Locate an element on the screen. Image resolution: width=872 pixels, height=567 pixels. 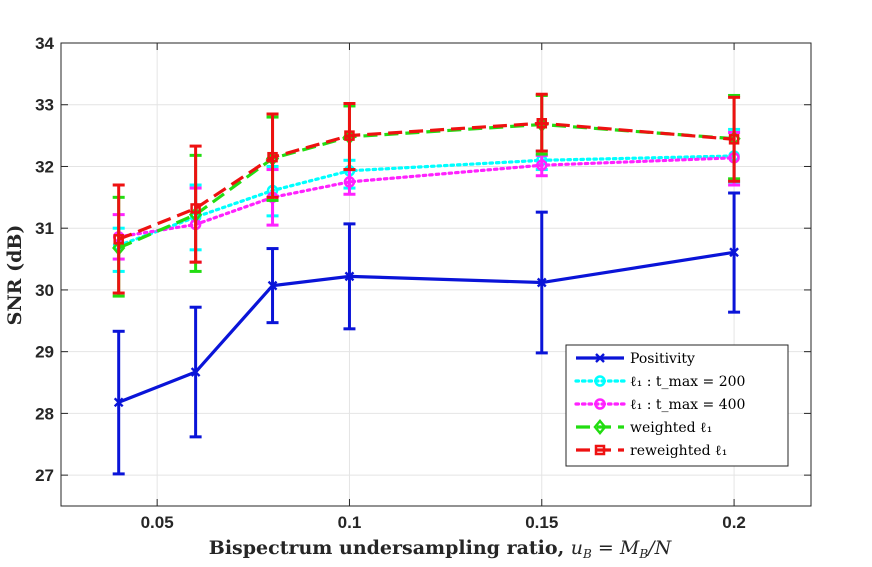
legend-entry-positivity: Positivity is located at coordinates (635, 359).